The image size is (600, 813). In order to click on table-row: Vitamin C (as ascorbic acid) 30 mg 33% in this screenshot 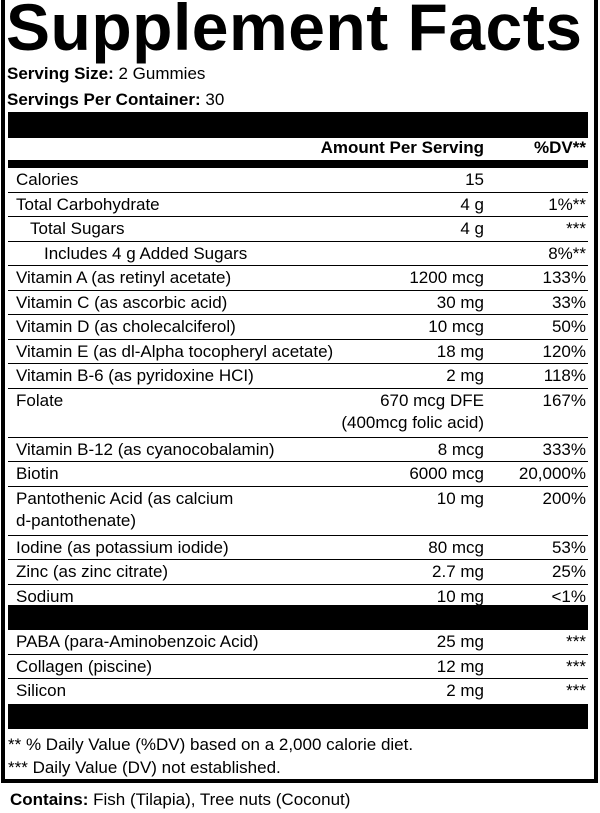, I will do `click(298, 303)`.